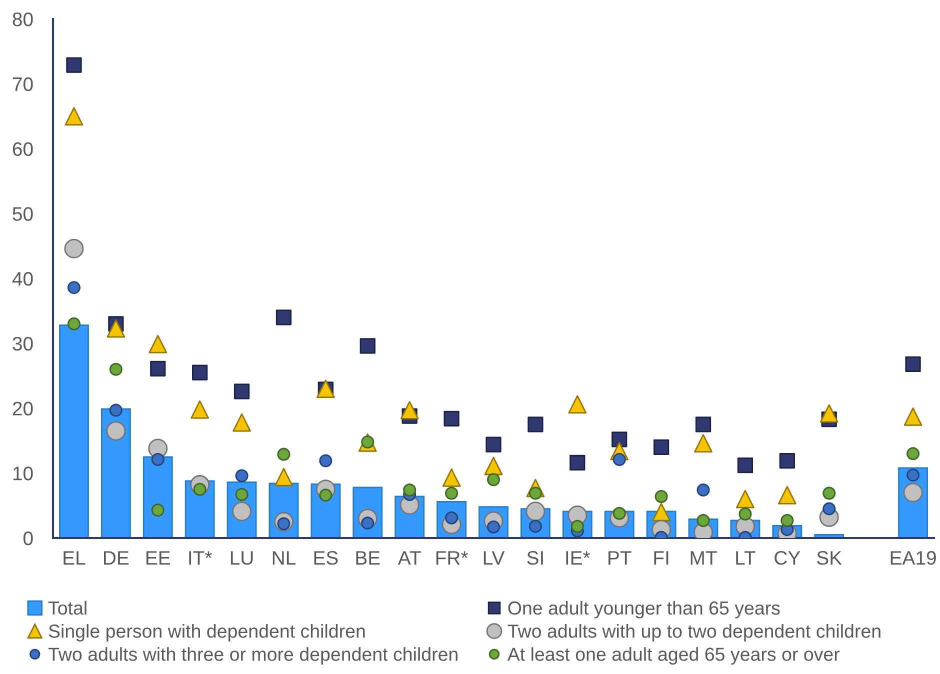 The width and height of the screenshot is (940, 674). I want to click on x-tick-label: SK, so click(829, 558).